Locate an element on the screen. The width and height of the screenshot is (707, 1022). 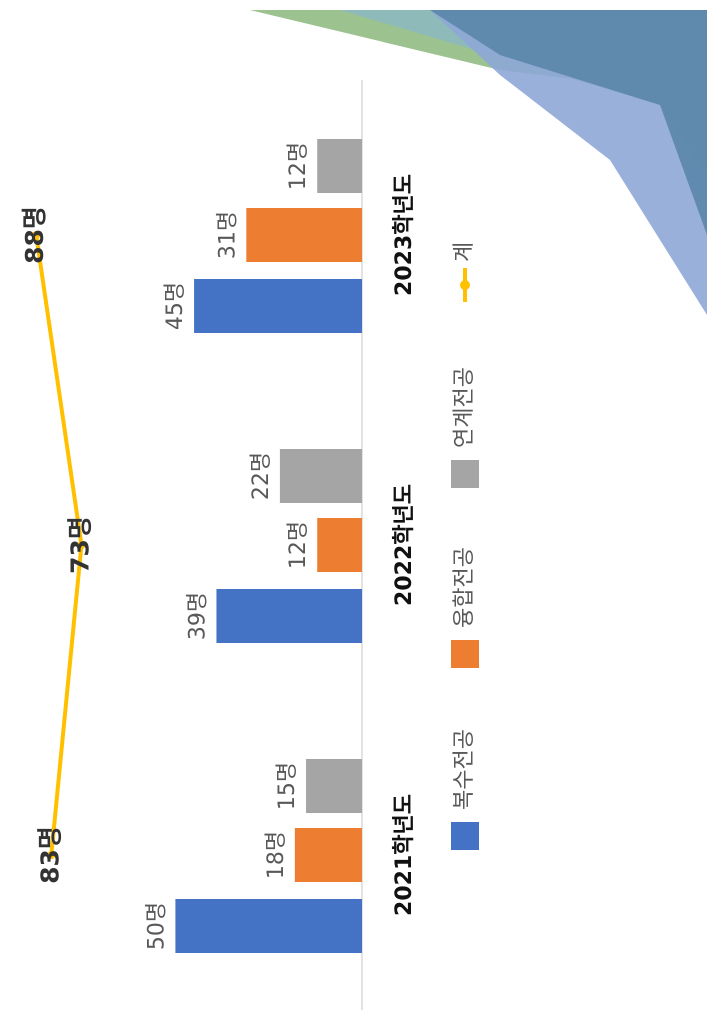
x-tick-label: 2022학년도 is located at coordinates (404, 545).